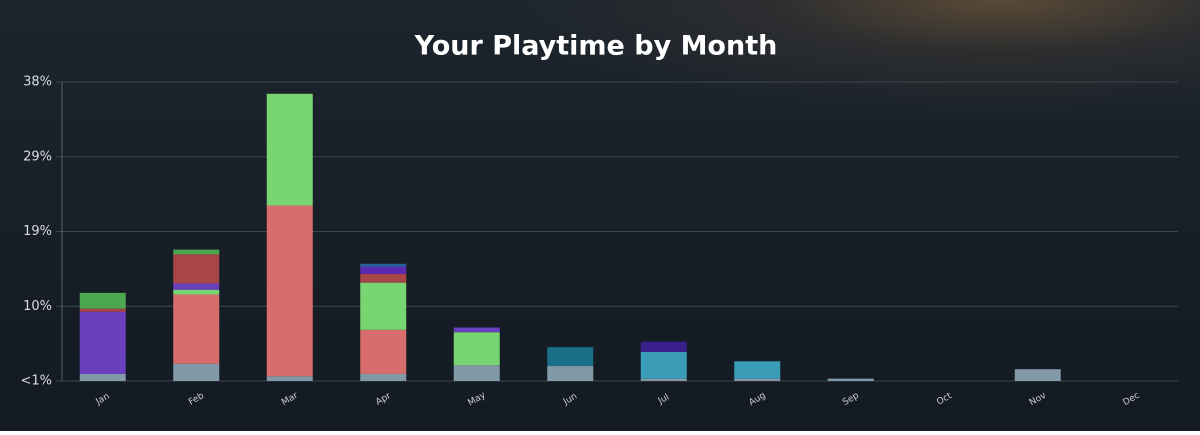 Image resolution: width=1200 pixels, height=435 pixels. Describe the element at coordinates (851, 399) in the screenshot. I see `x-tick-label: Sep` at that location.